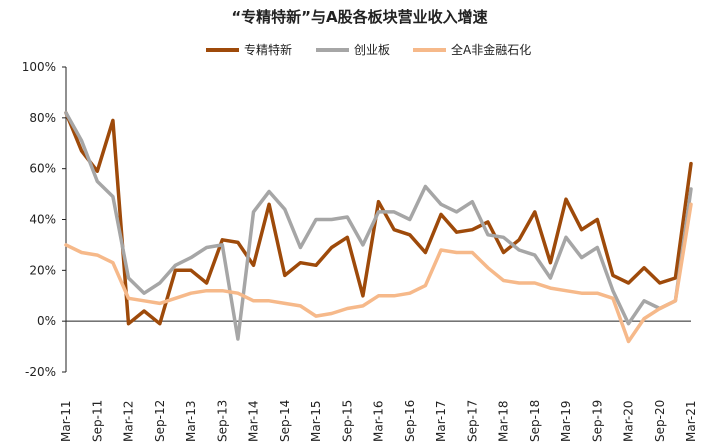  Describe the element at coordinates (504, 421) in the screenshot. I see `x-tick-label: Mar-18` at that location.